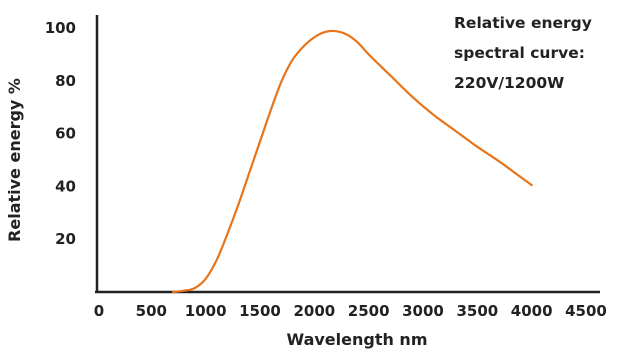 The height and width of the screenshot is (352, 620). I want to click on y-tick-labels: 20 40 60 80 100, so click(60, 133).